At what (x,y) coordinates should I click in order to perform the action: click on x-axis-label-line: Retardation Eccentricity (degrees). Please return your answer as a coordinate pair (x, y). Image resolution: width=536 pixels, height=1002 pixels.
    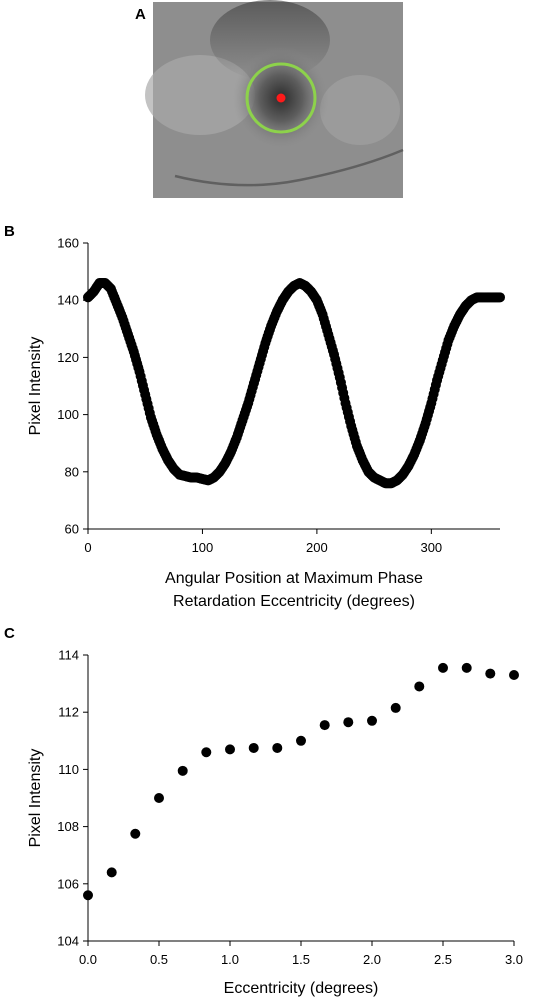
    Looking at the image, I should click on (294, 601).